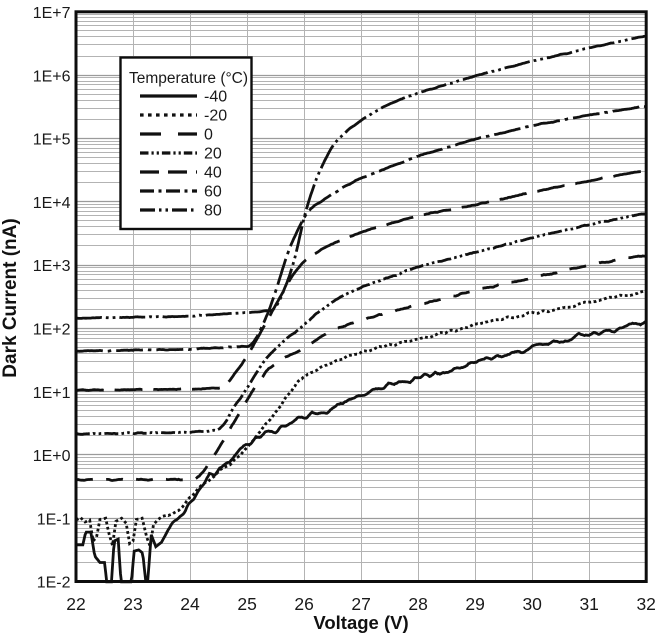 This screenshot has width=661, height=641. Describe the element at coordinates (360, 604) in the screenshot. I see `svg-text: 27` at that location.